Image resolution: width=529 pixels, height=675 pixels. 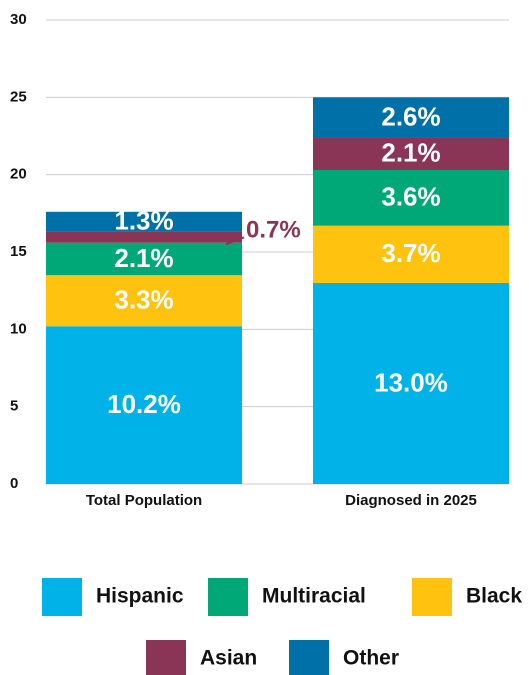 I want to click on y-tick-label: 30, so click(x=18, y=19).